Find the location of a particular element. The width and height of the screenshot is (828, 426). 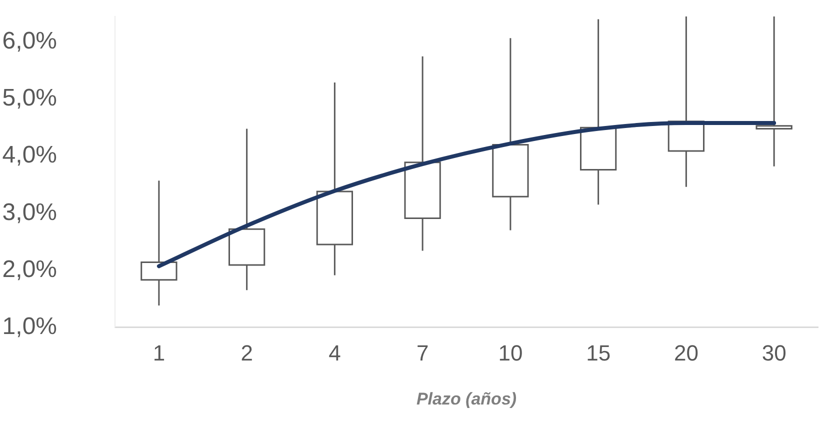

x-tick-label: 4 is located at coordinates (334, 353).